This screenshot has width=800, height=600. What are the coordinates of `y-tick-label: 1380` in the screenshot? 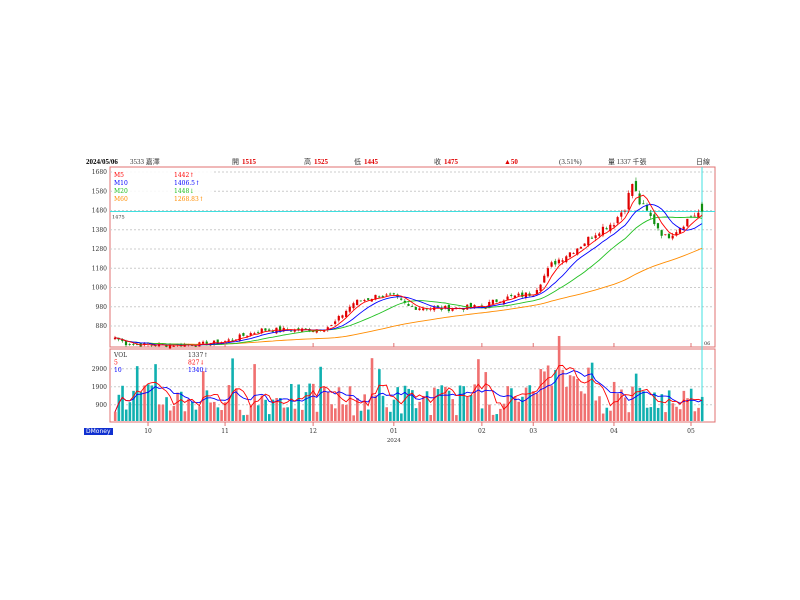 It's located at (99, 230).